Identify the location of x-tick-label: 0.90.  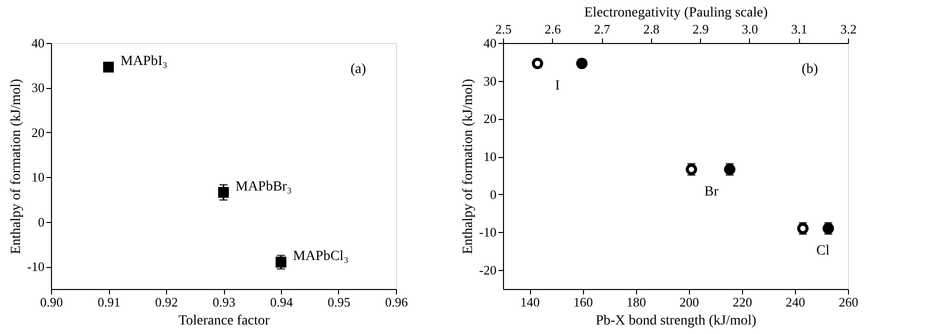
(51, 302).